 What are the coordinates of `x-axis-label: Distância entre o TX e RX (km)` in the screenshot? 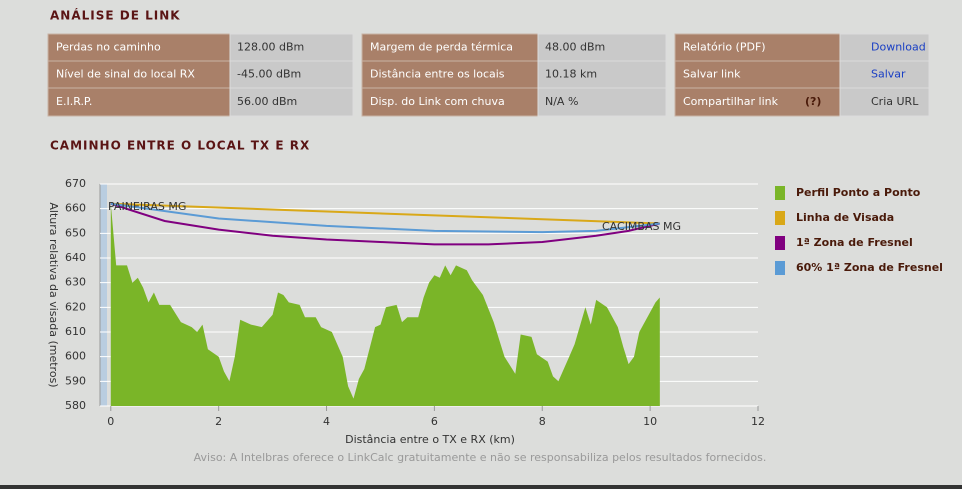 It's located at (430, 439).